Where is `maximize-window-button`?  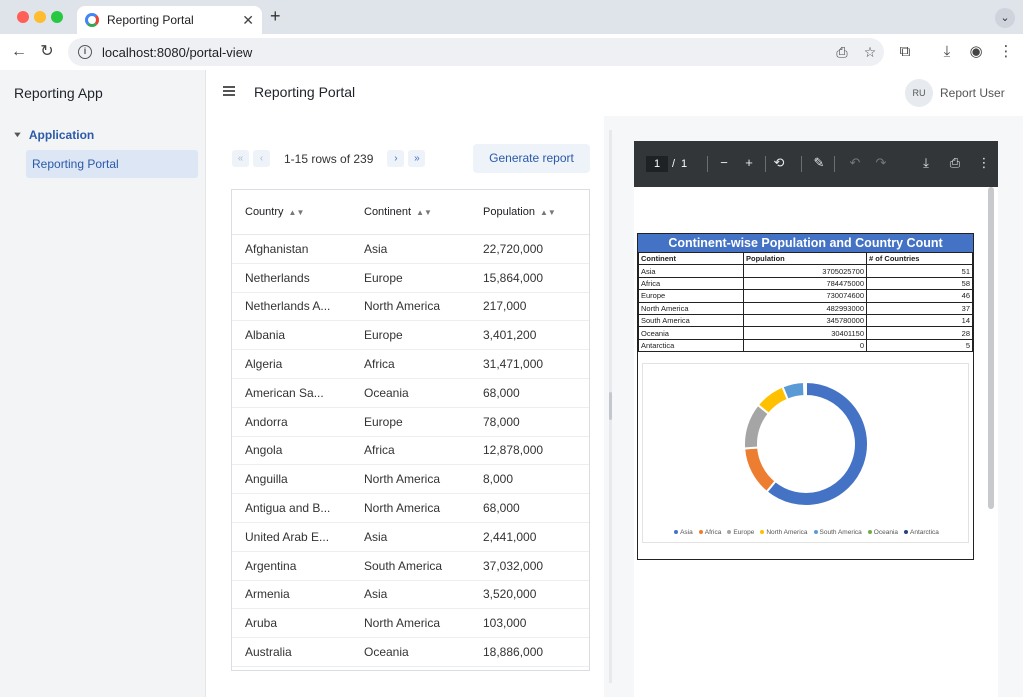
maximize-window-button is located at coordinates (57, 17).